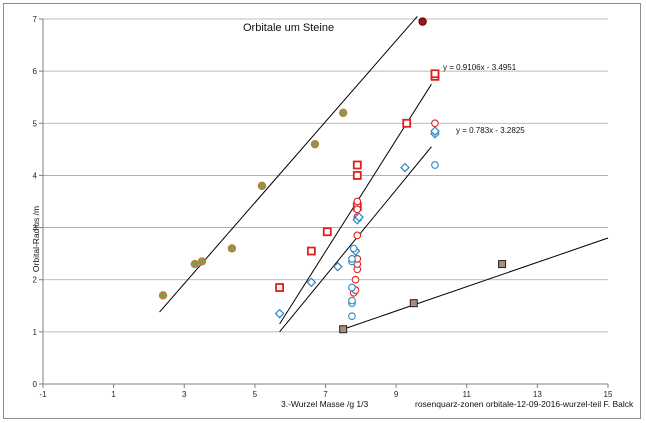 The image size is (646, 423). I want to click on y-tick-label-2: 2, so click(35, 280).